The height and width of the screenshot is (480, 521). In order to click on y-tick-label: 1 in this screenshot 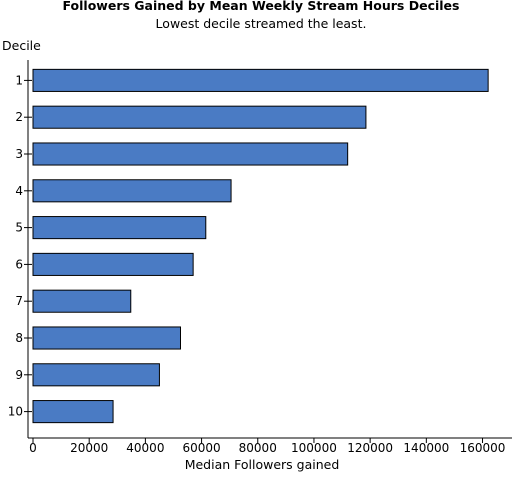, I will do `click(19, 80)`.